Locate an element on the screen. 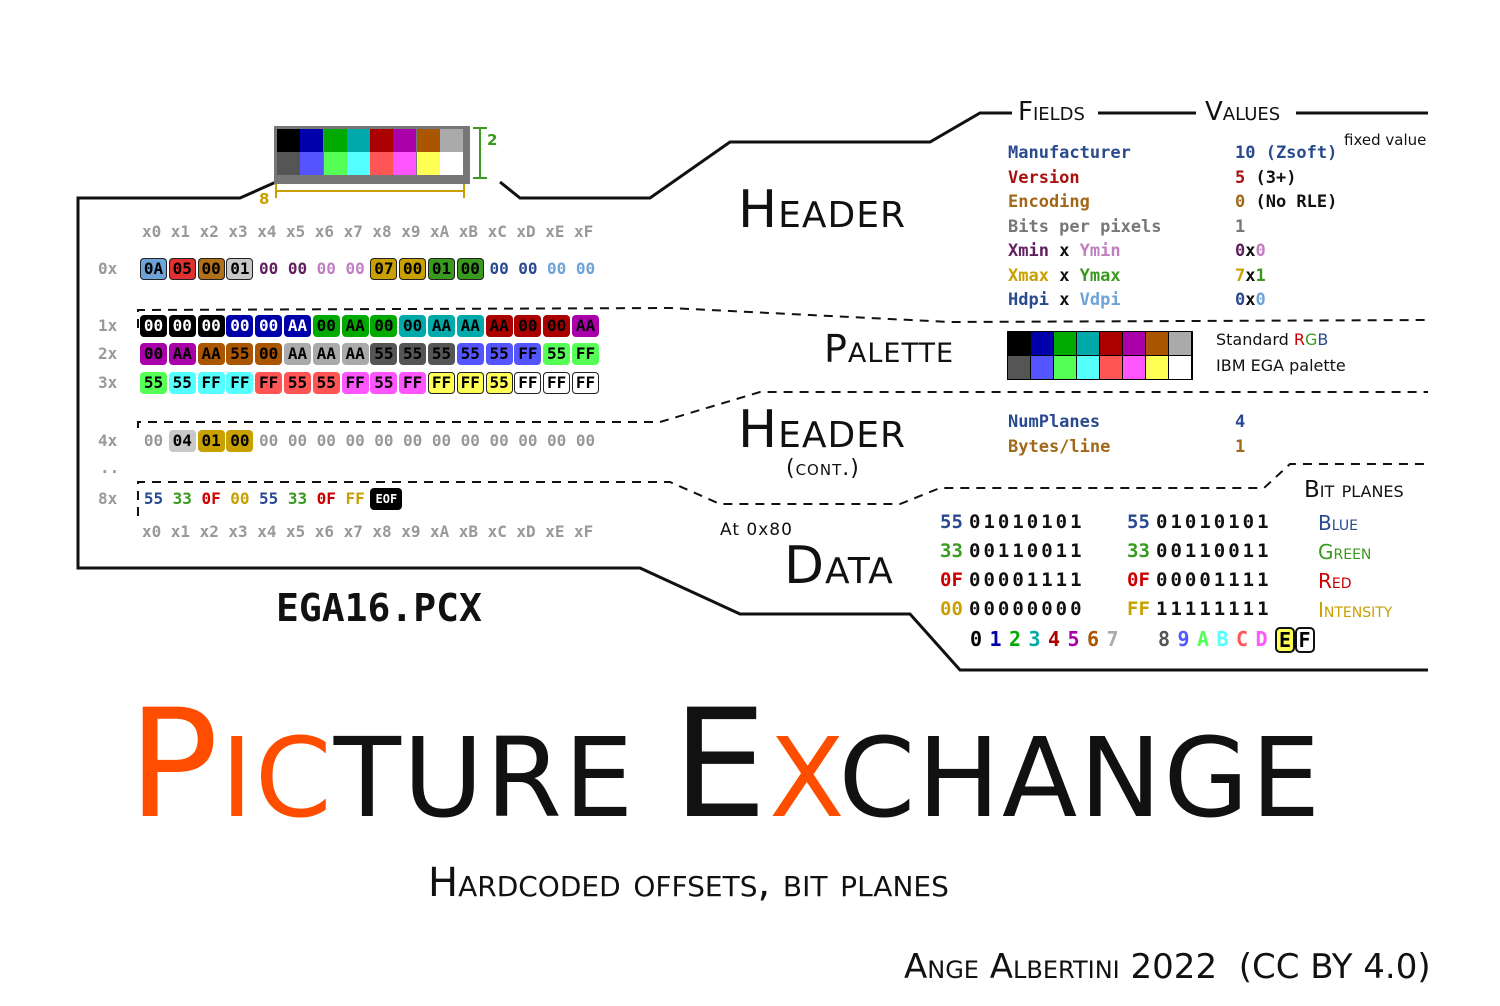 The height and width of the screenshot is (1006, 1500). color-index: D is located at coordinates (1261, 639).